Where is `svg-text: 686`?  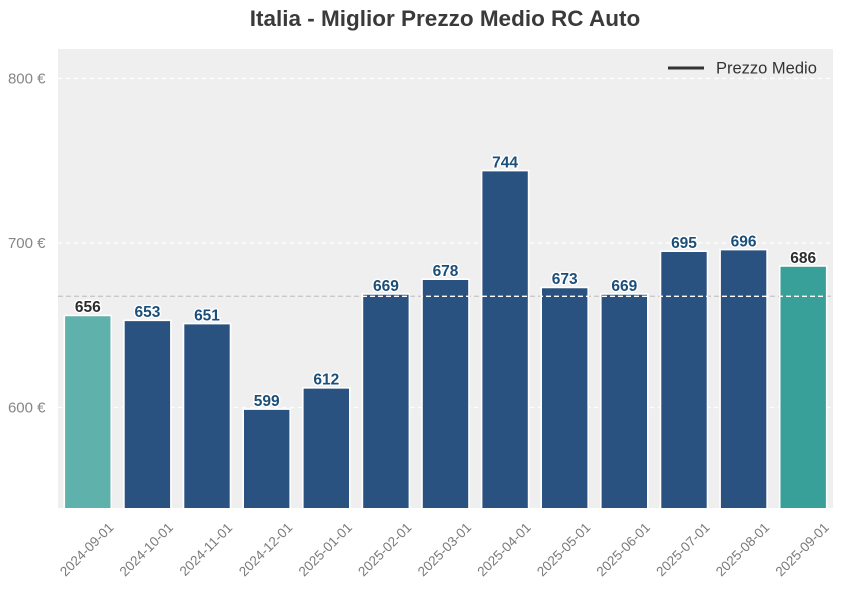 svg-text: 686 is located at coordinates (803, 258).